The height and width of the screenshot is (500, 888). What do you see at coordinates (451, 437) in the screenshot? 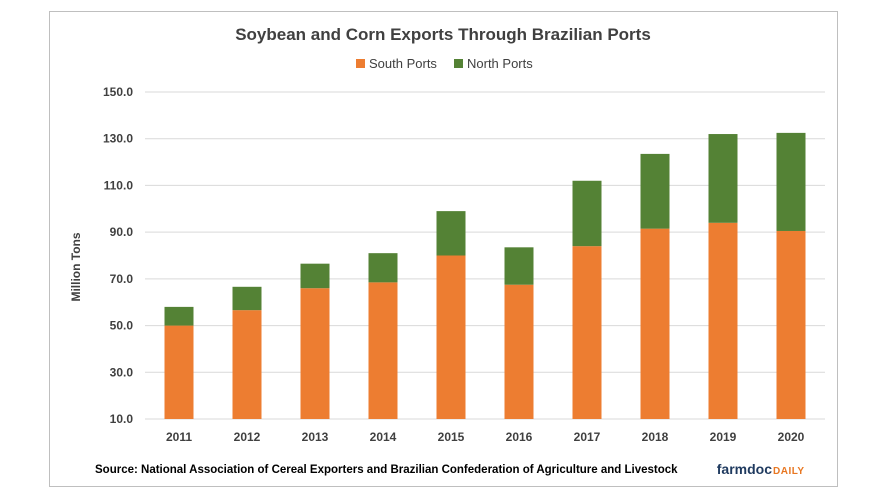
I see `x-tick-label: 2015` at bounding box center [451, 437].